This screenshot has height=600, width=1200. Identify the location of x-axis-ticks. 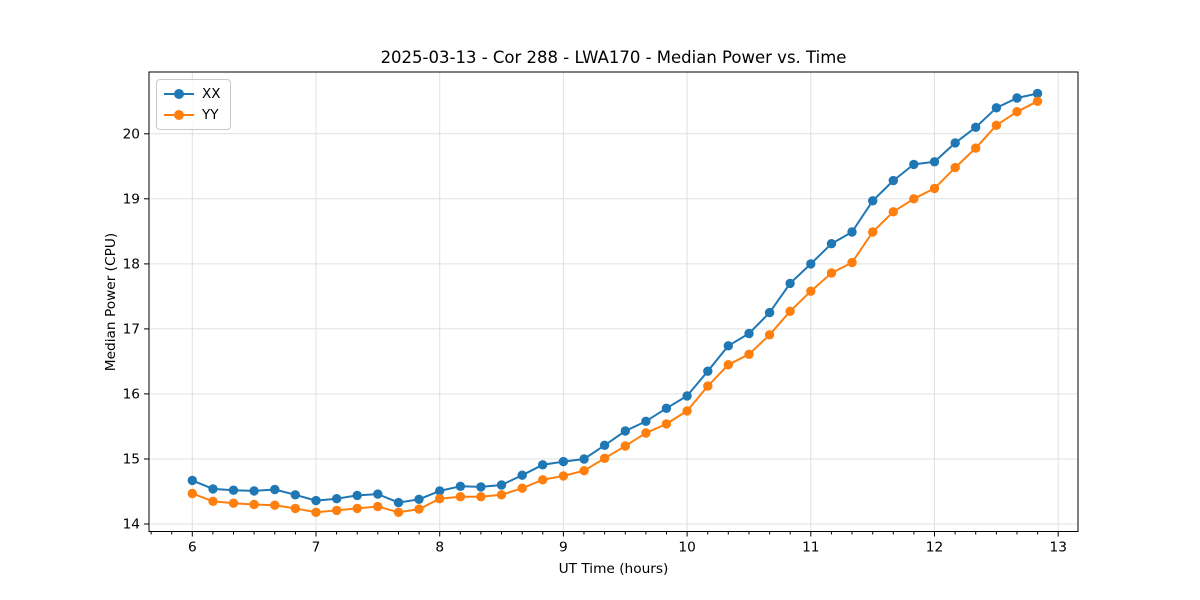
(604, 534).